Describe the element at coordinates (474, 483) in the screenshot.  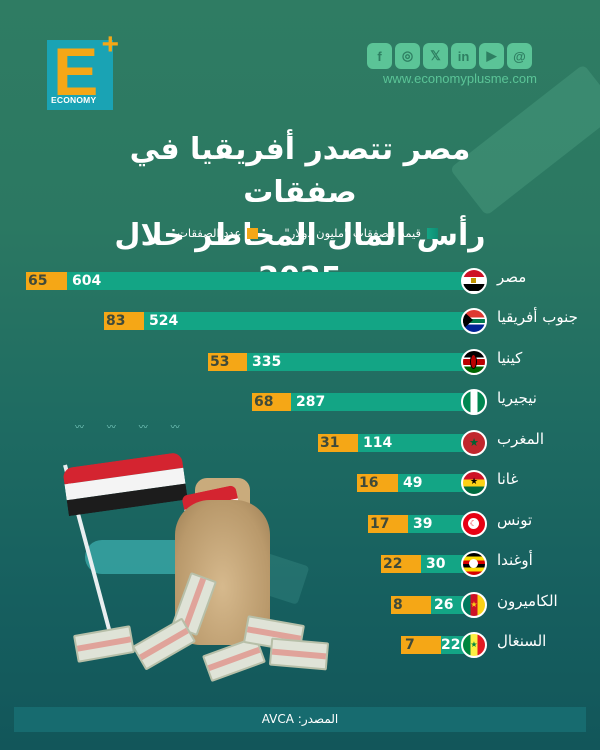
I see `ghana-flag-icon: ★` at that location.